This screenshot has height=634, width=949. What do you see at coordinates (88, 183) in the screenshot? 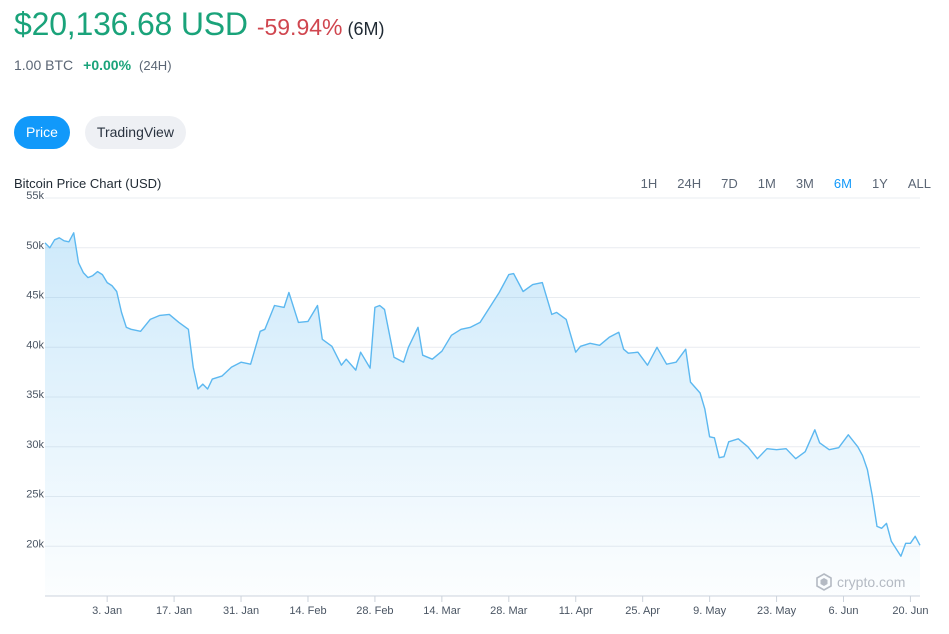
I see `chart-title: Bitcoin Price Chart (USD)` at bounding box center [88, 183].